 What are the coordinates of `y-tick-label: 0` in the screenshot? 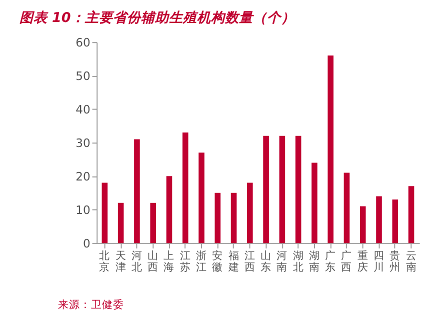 It's located at (86, 243).